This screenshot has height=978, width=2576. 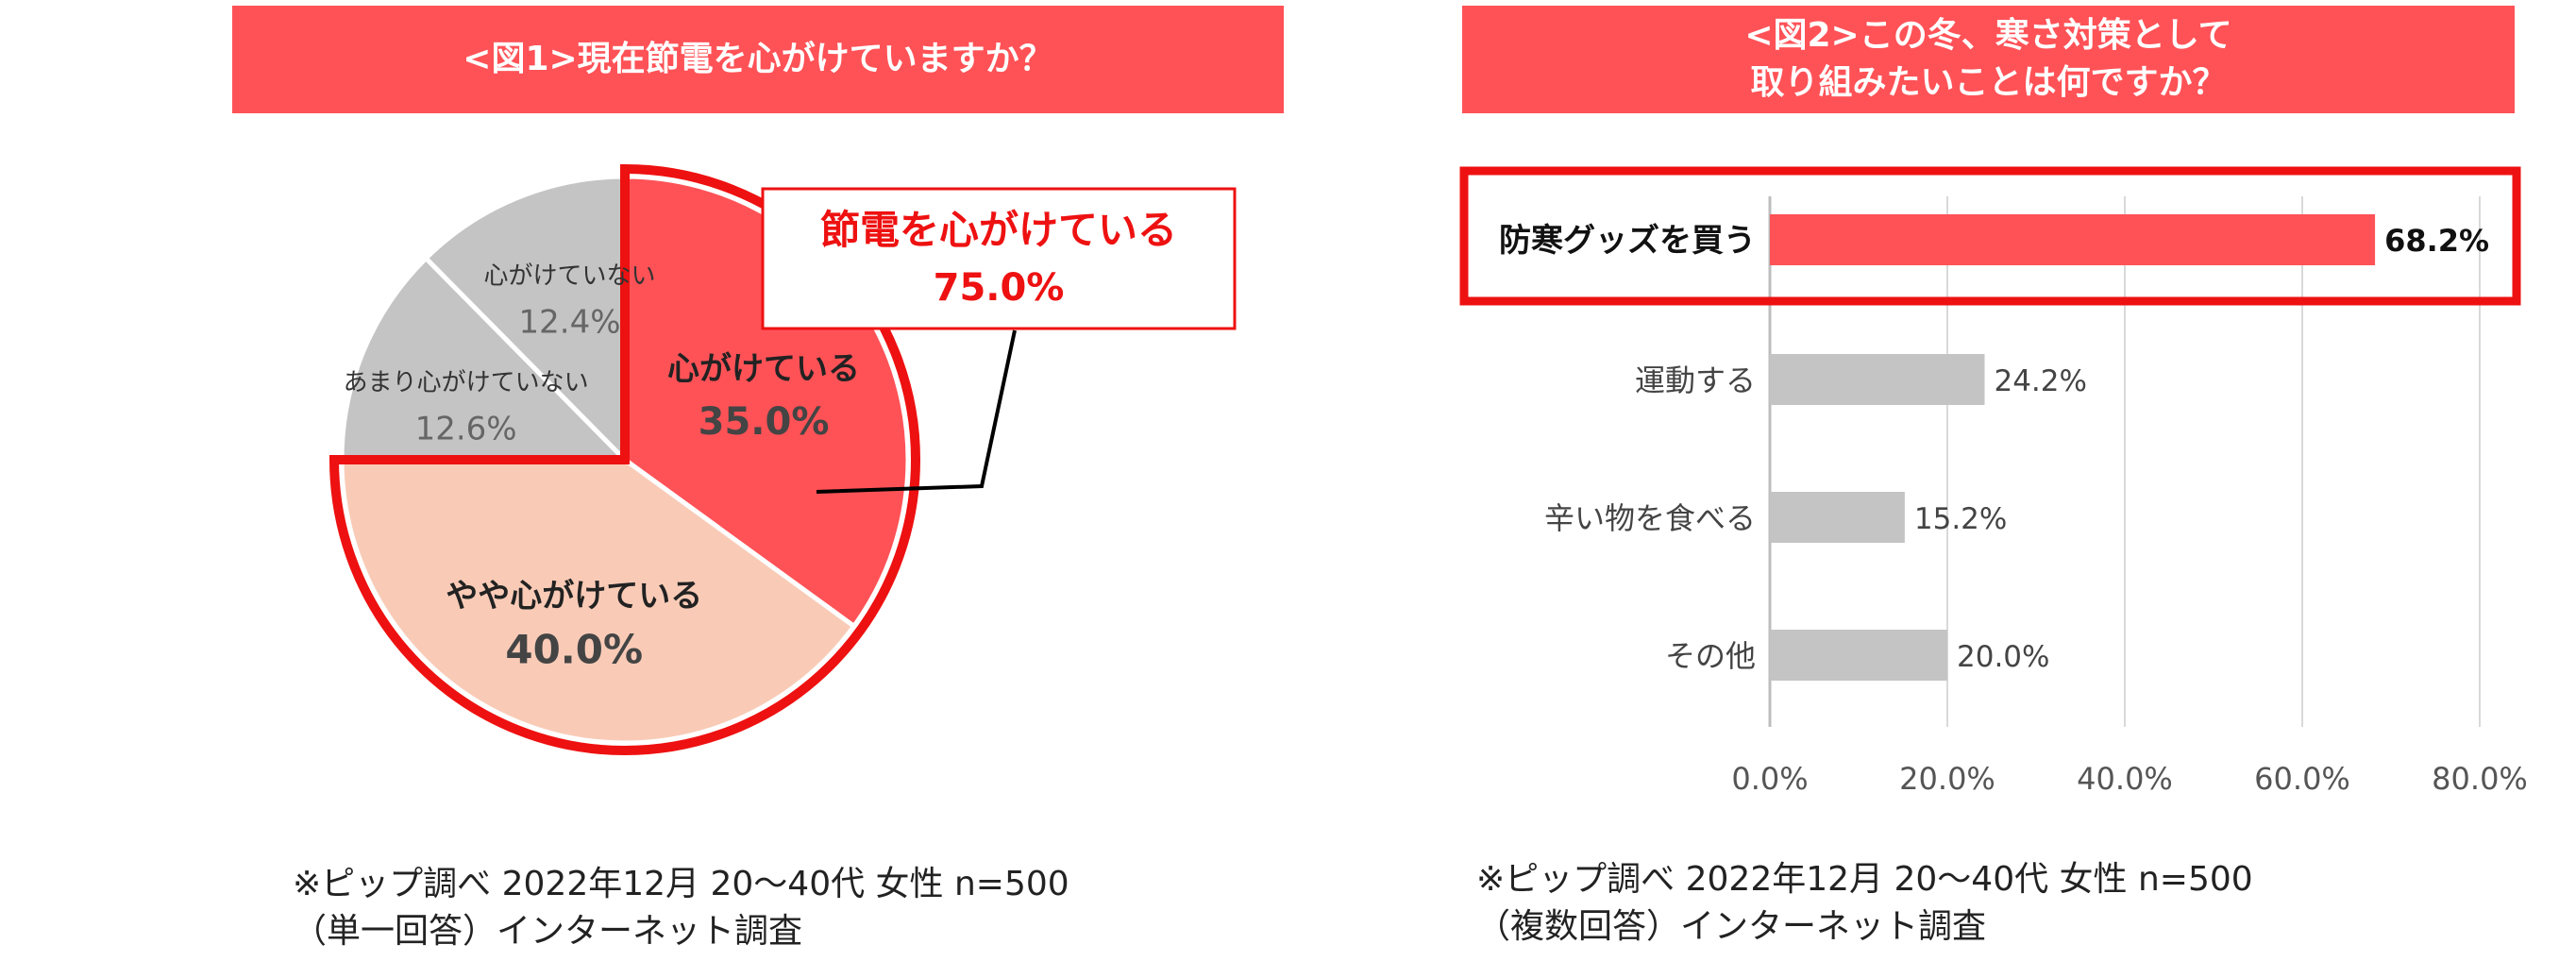 What do you see at coordinates (1770, 779) in the screenshot?
I see `x-tick-label-0: 0.0%` at bounding box center [1770, 779].